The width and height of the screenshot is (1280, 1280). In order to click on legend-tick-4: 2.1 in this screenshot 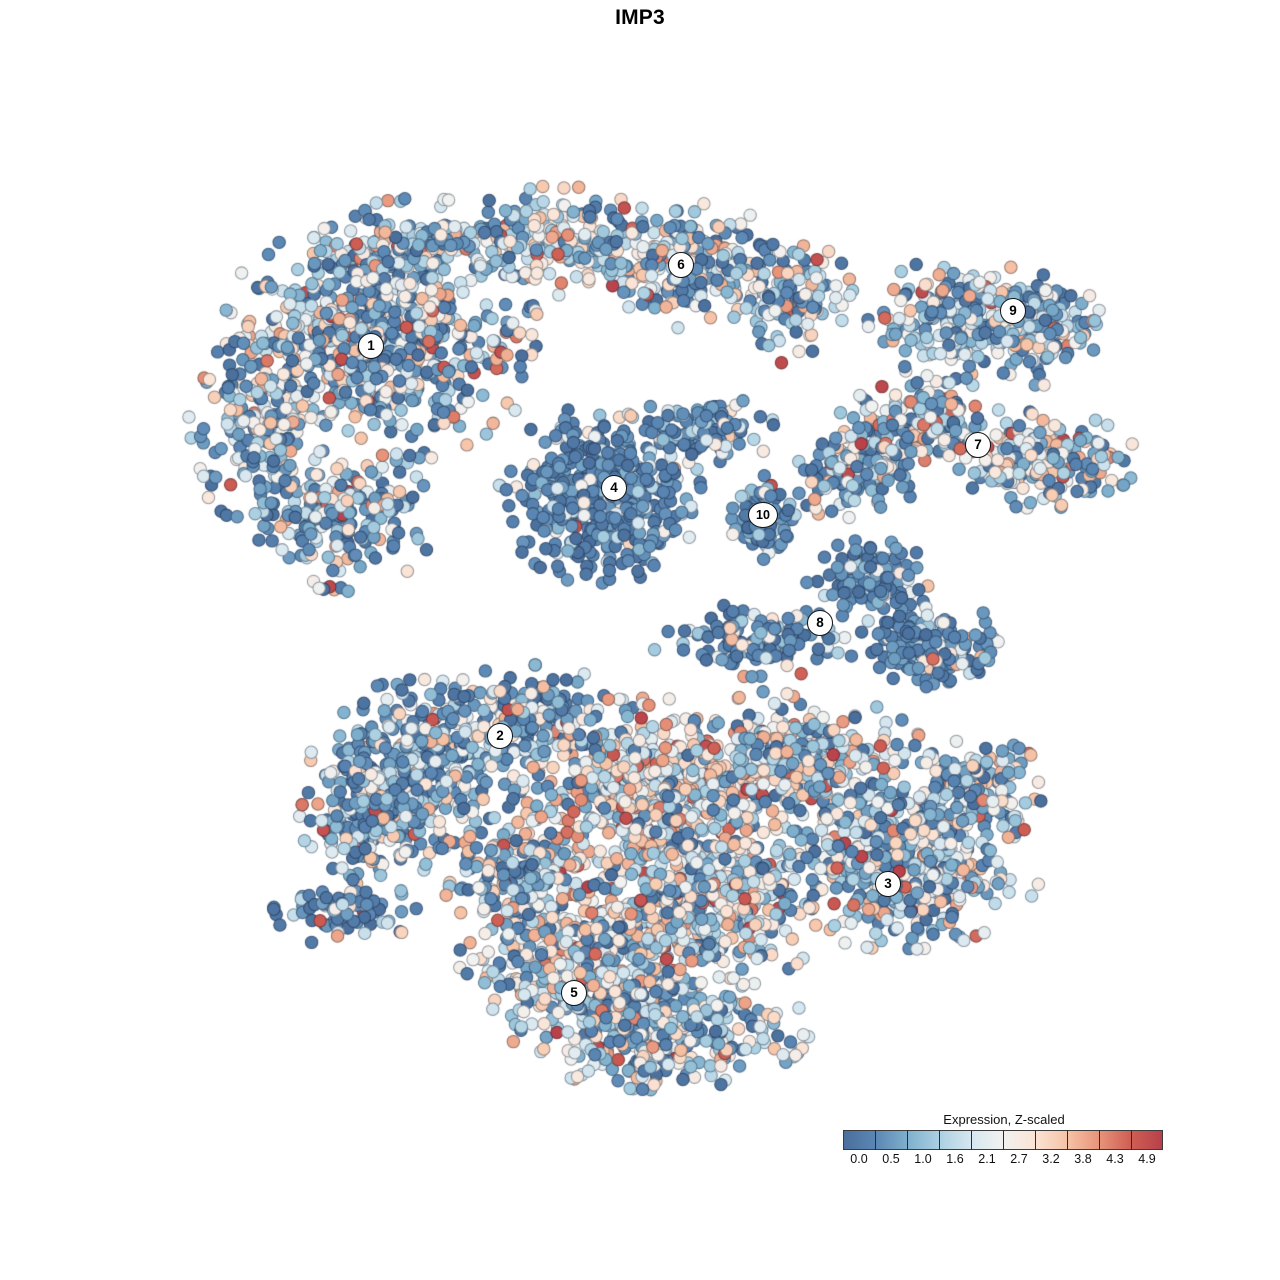, I will do `click(987, 1159)`.